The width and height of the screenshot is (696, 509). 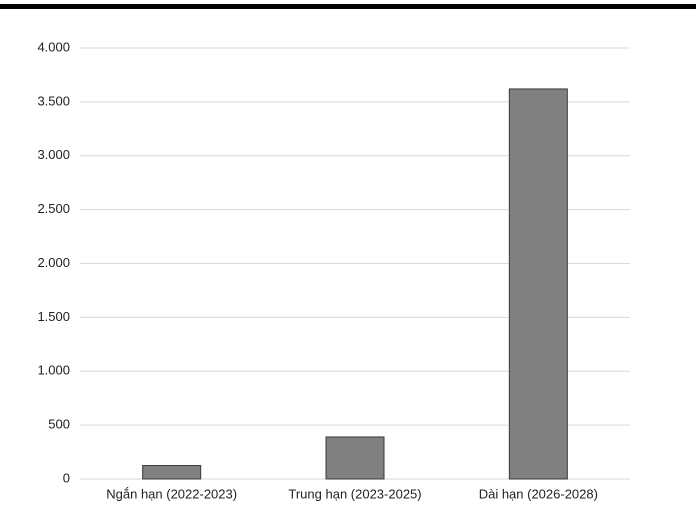 What do you see at coordinates (538, 493) in the screenshot?
I see `x-tick-label: Dài hạn (2026-2028)` at bounding box center [538, 493].